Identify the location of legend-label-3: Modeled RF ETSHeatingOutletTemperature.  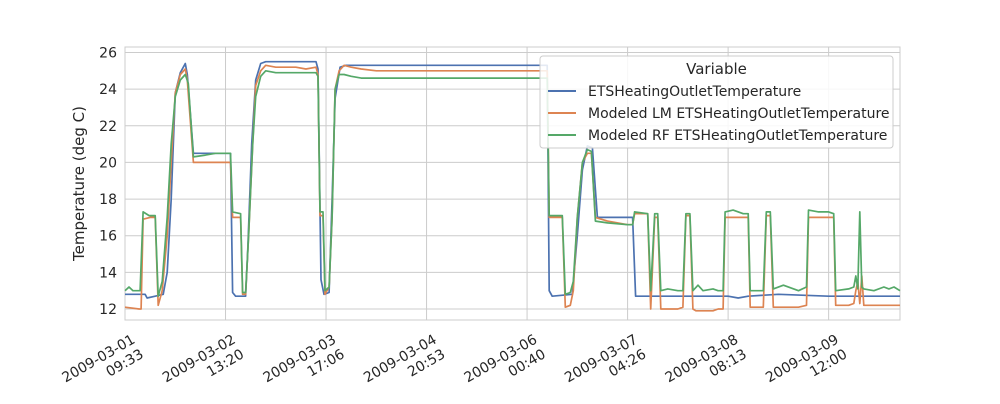
(737, 136).